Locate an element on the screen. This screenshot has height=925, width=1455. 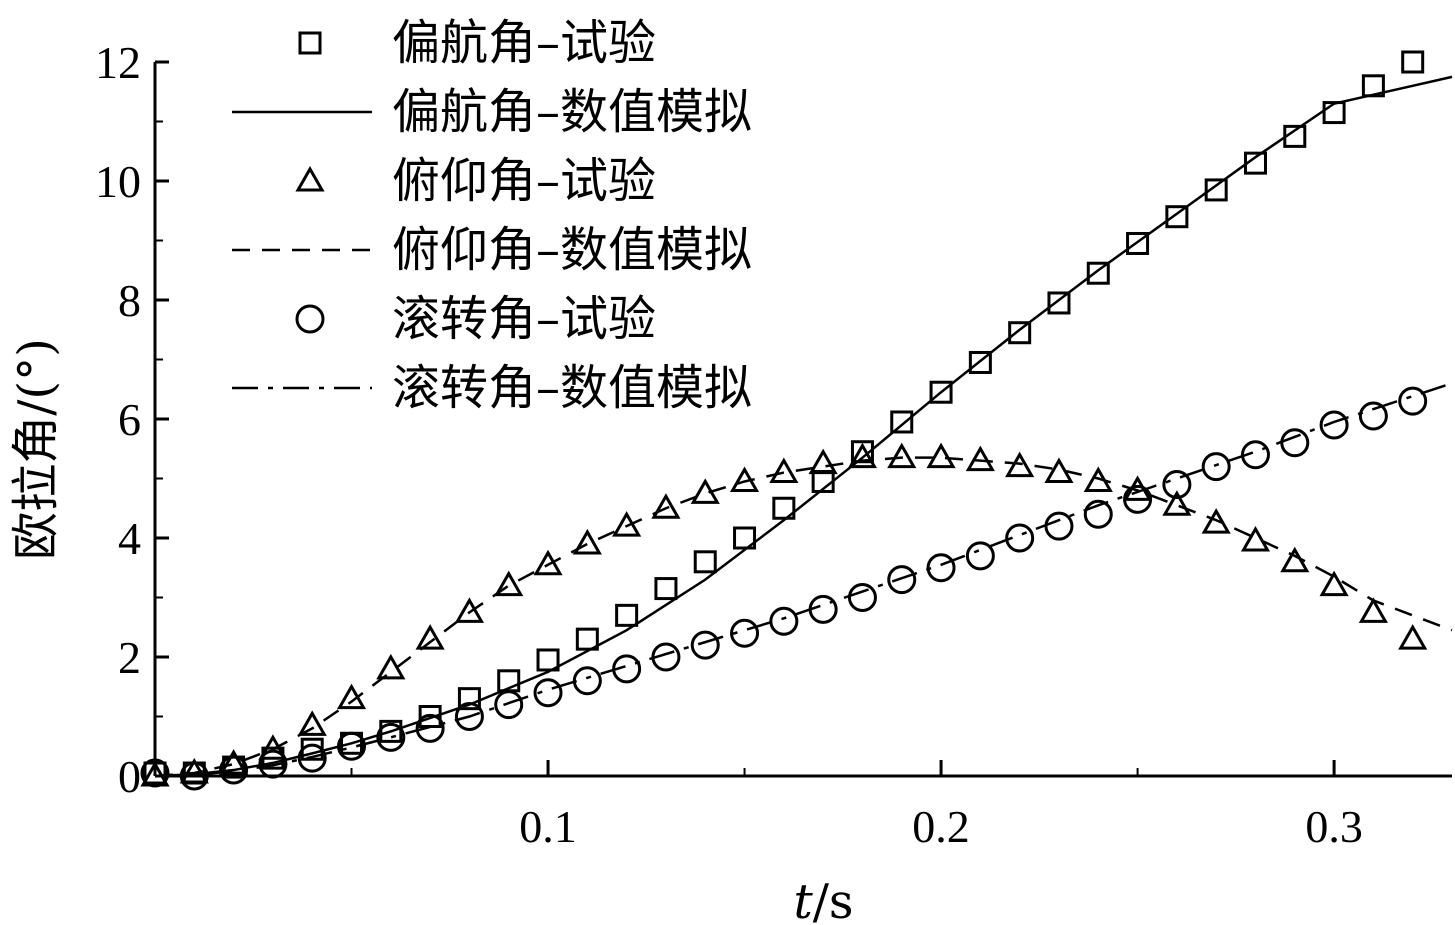
legend-entry: 偏航角–试验 is located at coordinates (477, 43).